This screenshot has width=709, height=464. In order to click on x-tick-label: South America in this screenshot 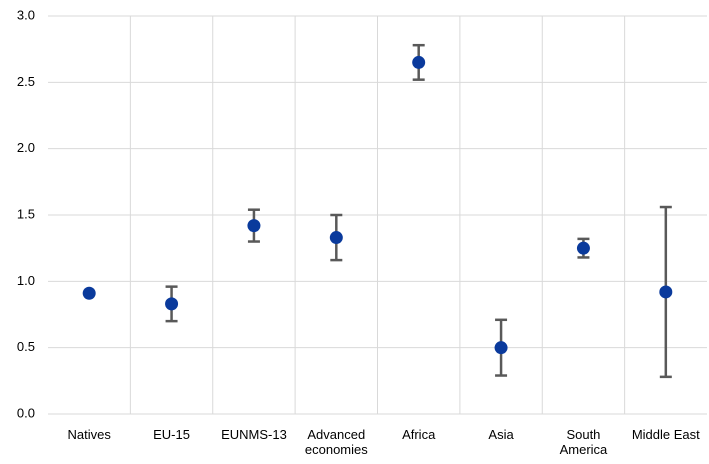, I will do `click(583, 442)`.